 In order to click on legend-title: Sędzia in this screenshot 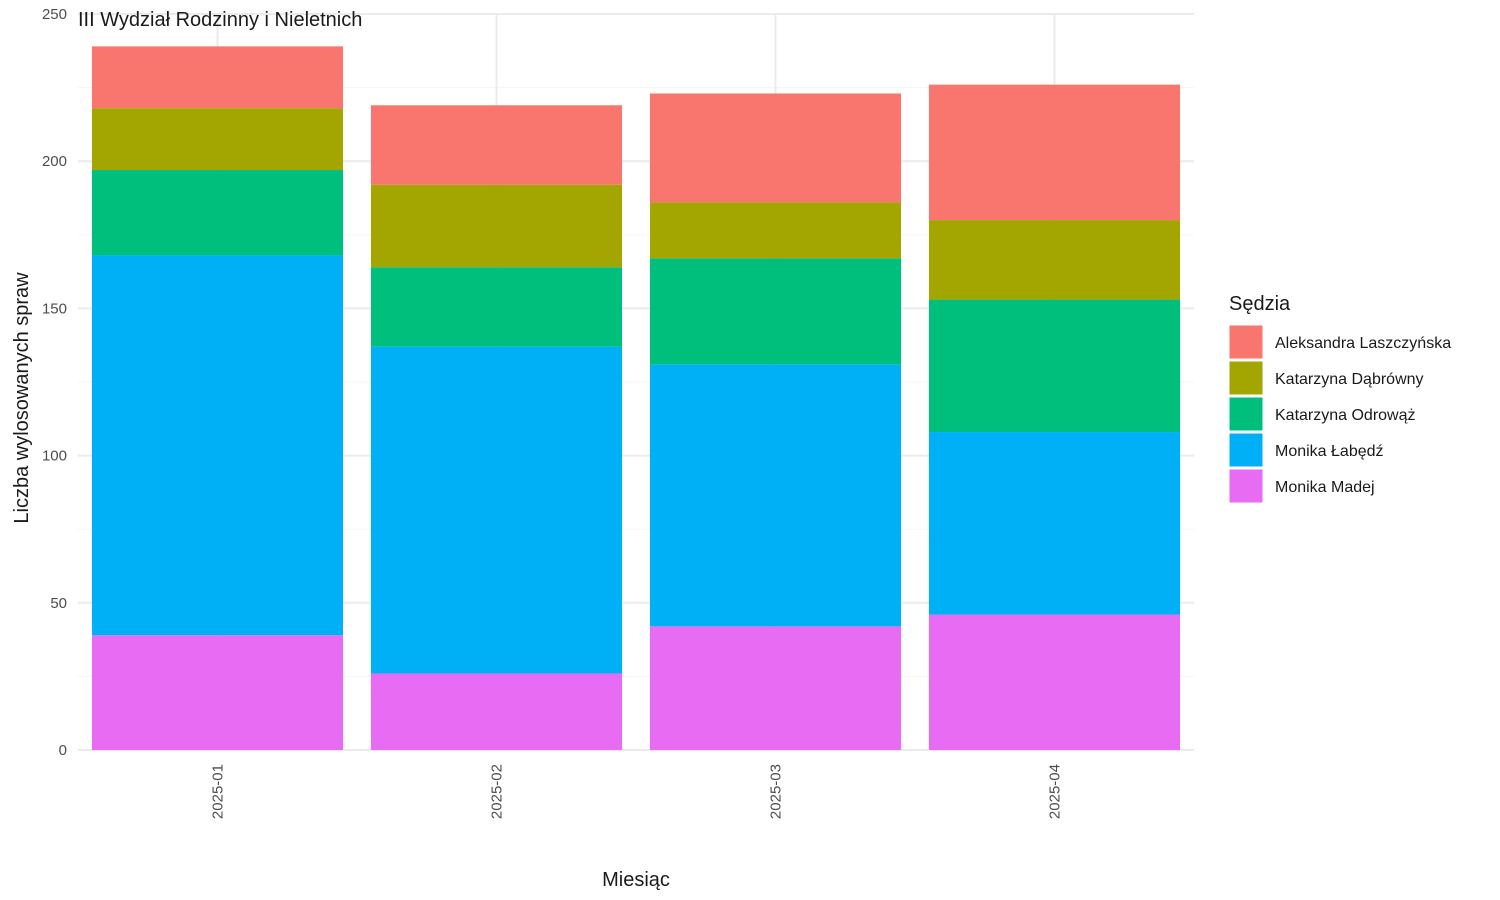, I will do `click(1260, 304)`.